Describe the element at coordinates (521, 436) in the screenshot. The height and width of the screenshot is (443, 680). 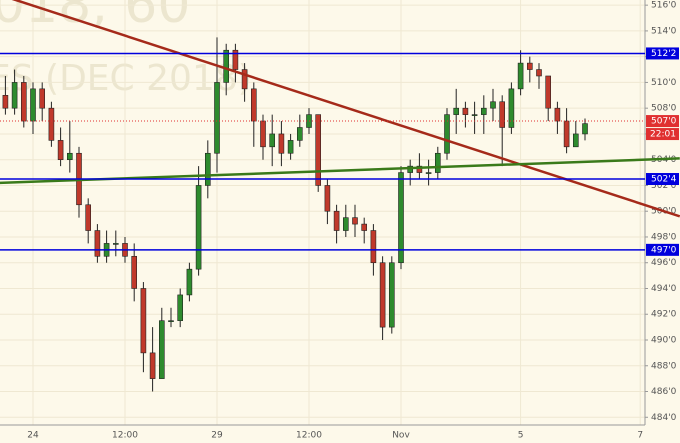
I see `x-tick-label: 5` at that location.